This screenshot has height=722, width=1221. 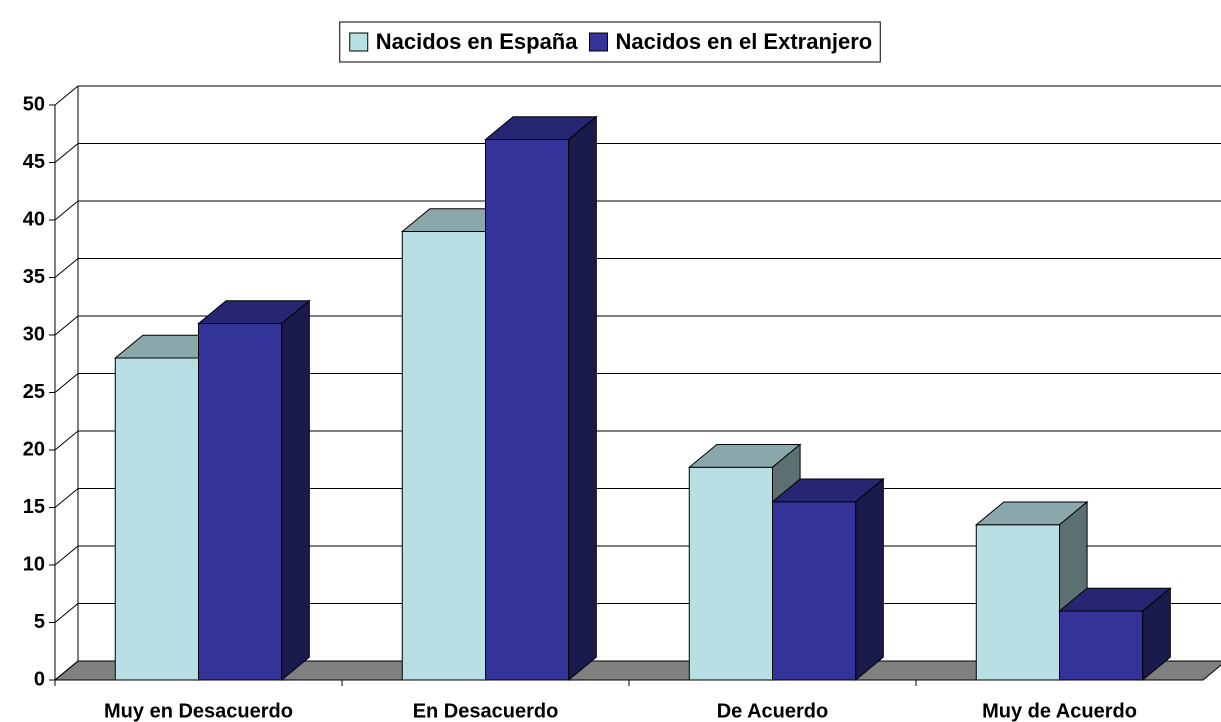 What do you see at coordinates (34, 219) in the screenshot?
I see `y-tick-label: 40` at bounding box center [34, 219].